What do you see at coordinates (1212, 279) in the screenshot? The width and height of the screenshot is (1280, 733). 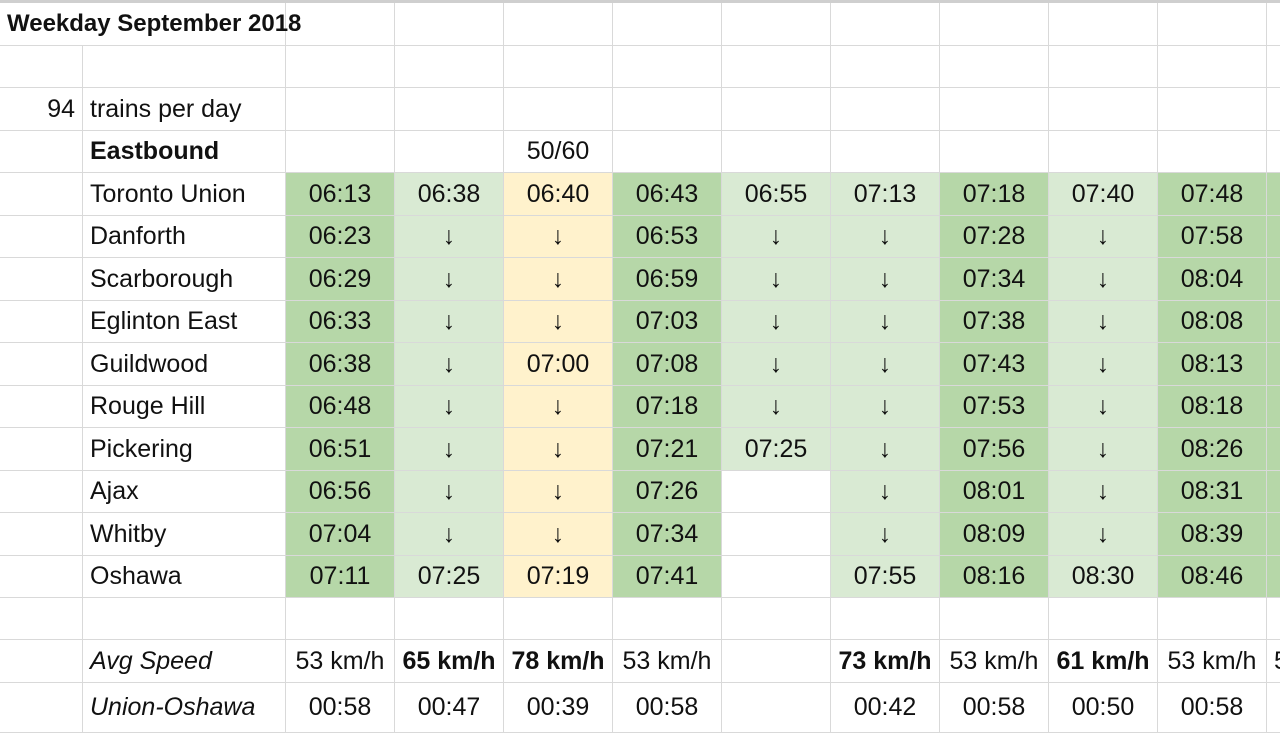 I see `time-cell: 08:04` at bounding box center [1212, 279].